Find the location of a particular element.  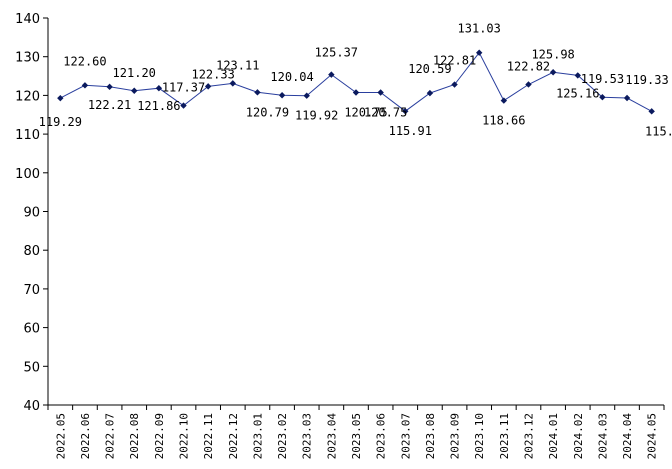

x-tick-label: 2024.03 is located at coordinates (602, 436).